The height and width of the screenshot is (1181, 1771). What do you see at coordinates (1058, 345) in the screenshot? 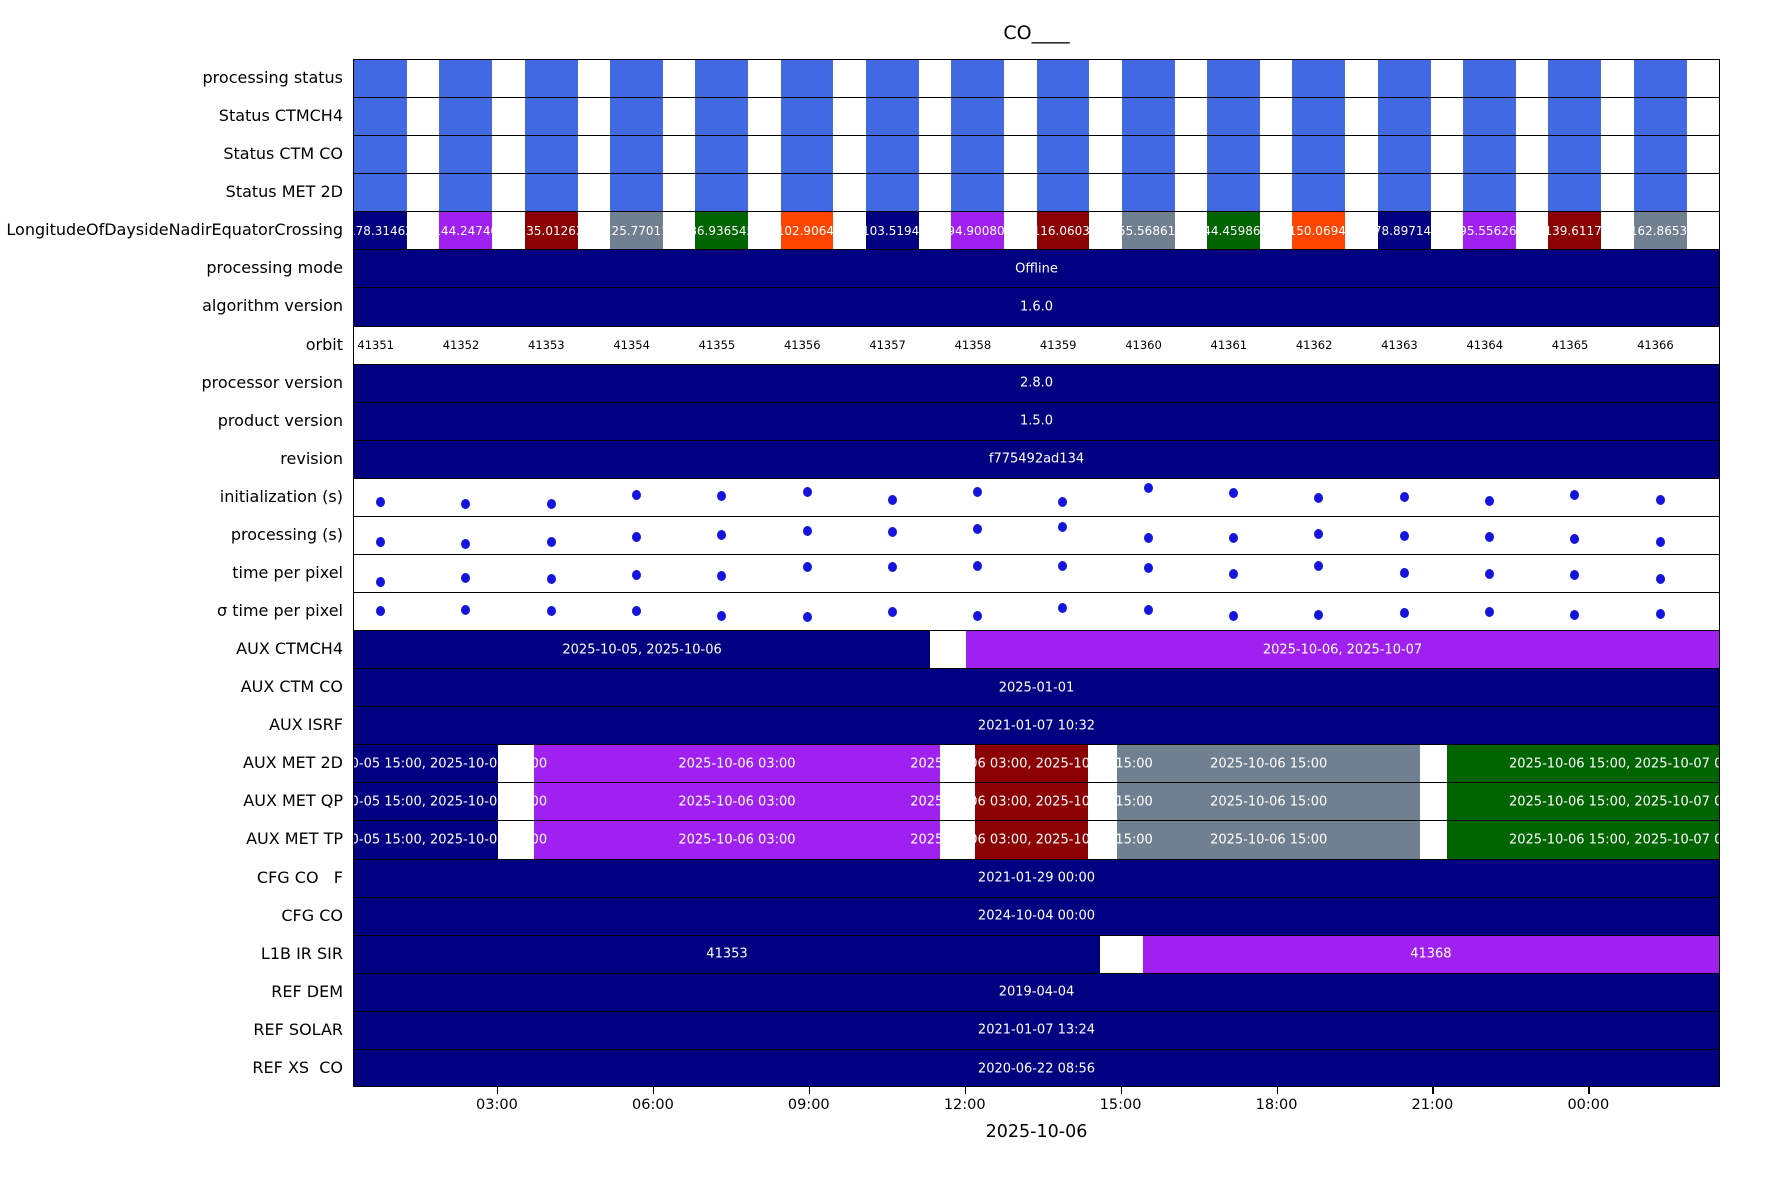
I see `orbit-number: 41359` at bounding box center [1058, 345].